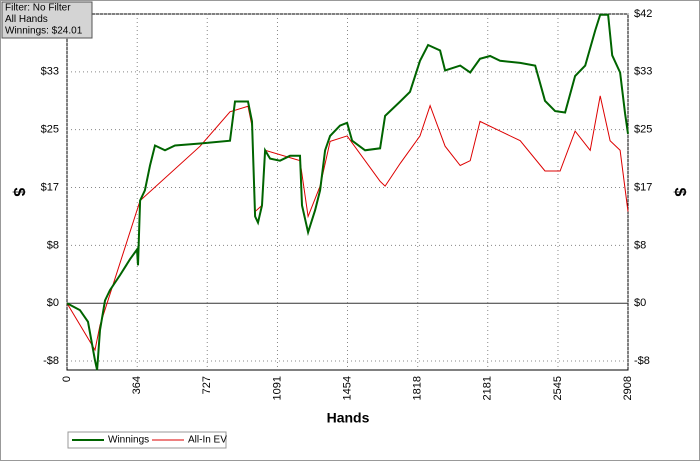 This screenshot has width=700, height=461. What do you see at coordinates (642, 361) in the screenshot?
I see `y2-tick-label: -$8` at bounding box center [642, 361].